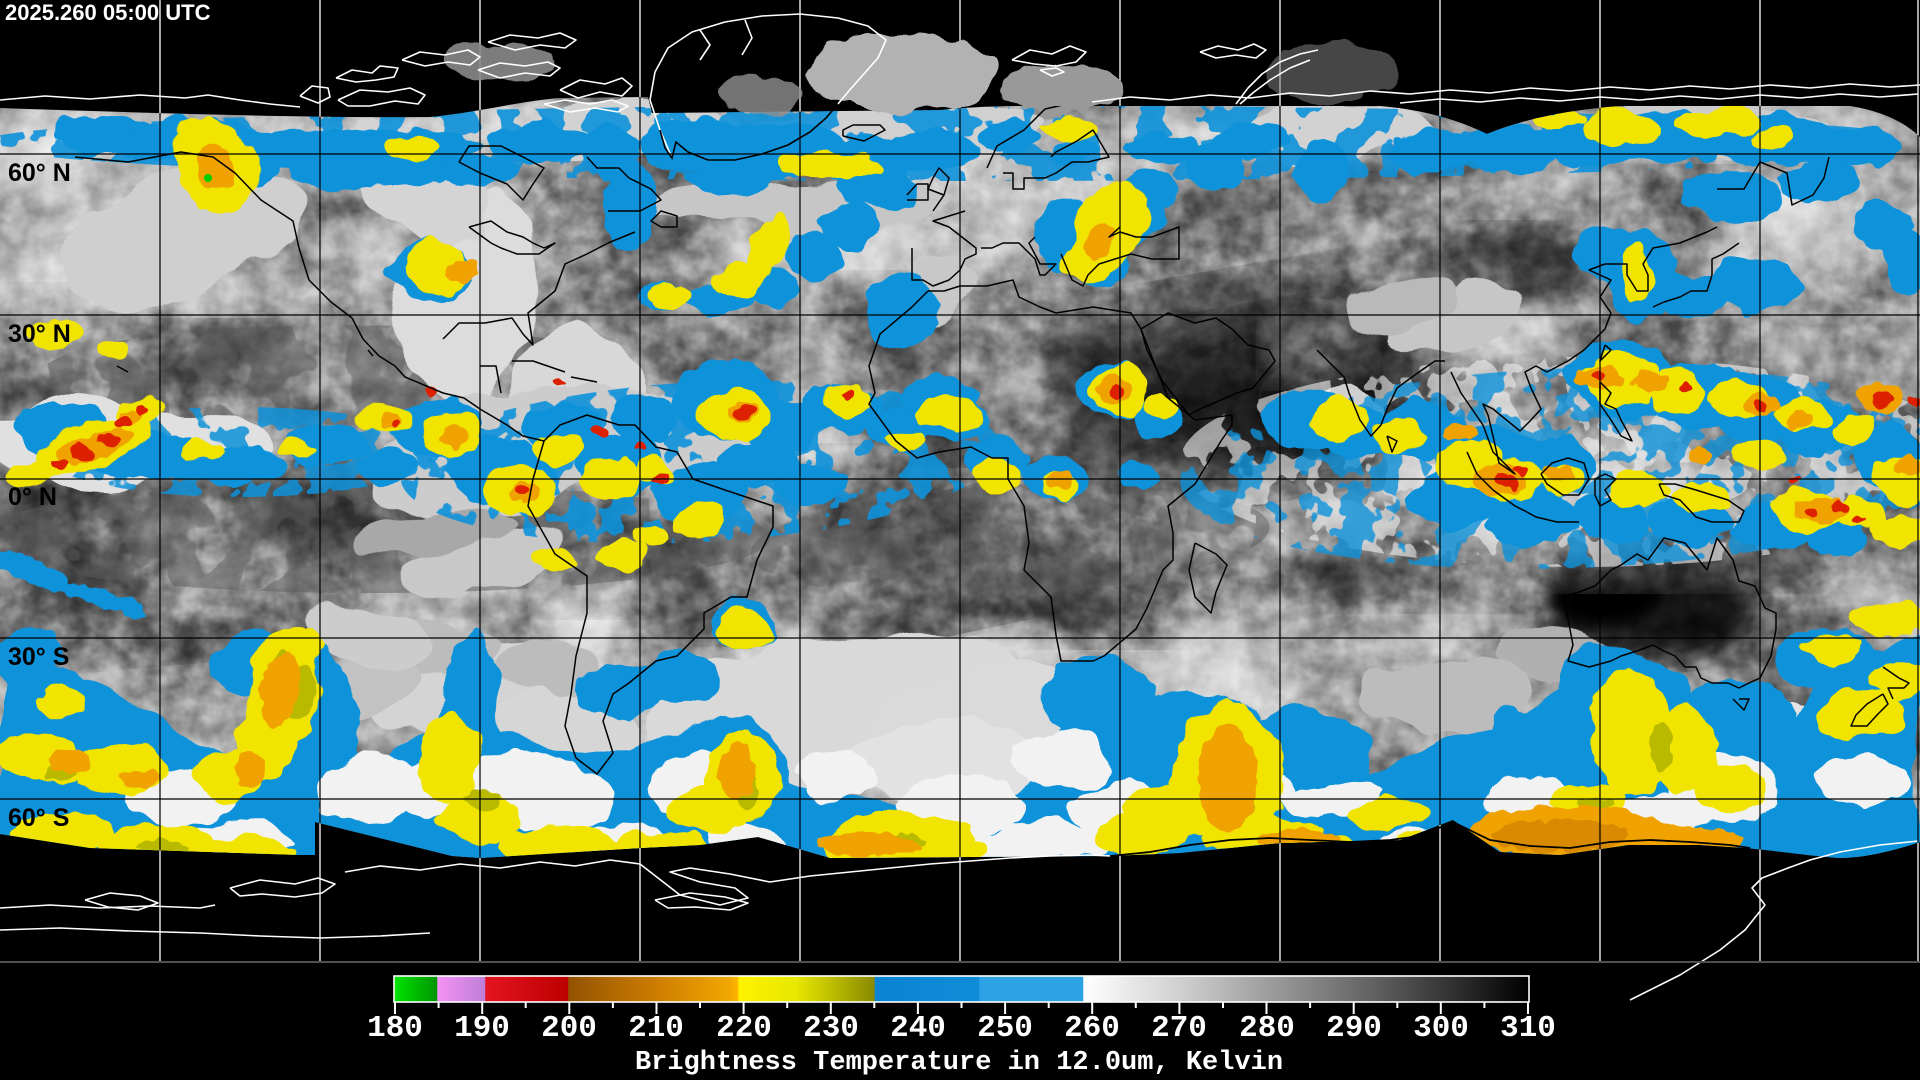  I want to click on svg-text: 60° N, so click(39, 173).